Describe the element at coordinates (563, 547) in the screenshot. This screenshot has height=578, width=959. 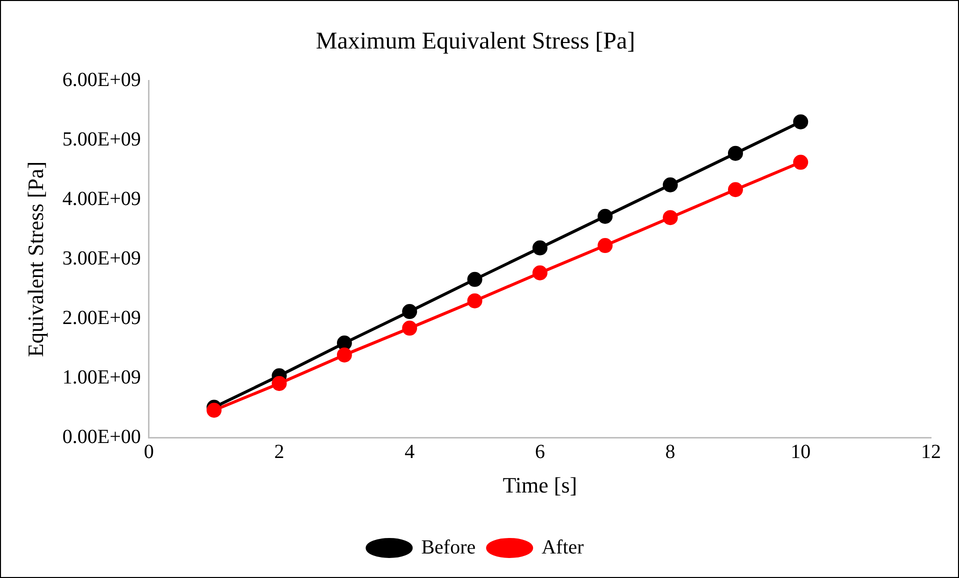
I see `legend-label: After` at that location.